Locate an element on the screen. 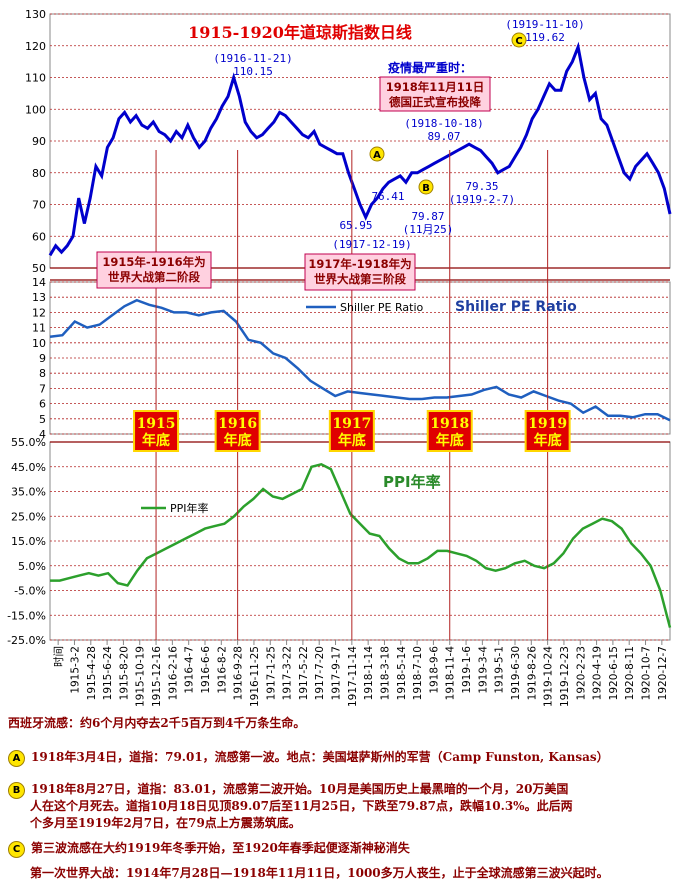  x-tick-label: 1919-3-4 is located at coordinates (483, 670).